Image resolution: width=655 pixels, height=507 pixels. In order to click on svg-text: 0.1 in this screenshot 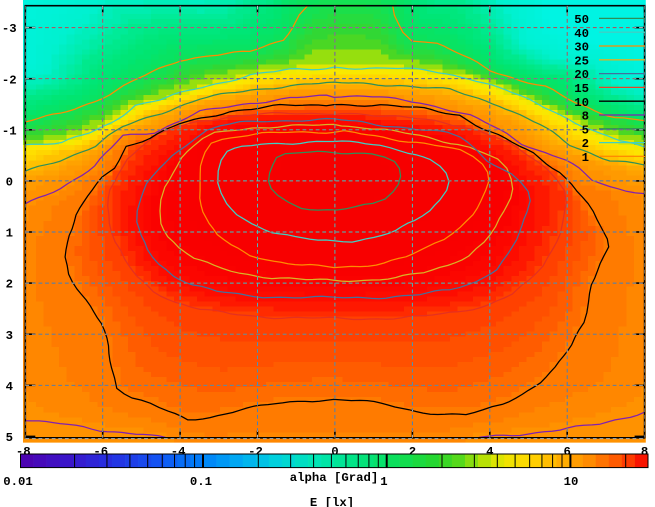, I will do `click(201, 482)`.